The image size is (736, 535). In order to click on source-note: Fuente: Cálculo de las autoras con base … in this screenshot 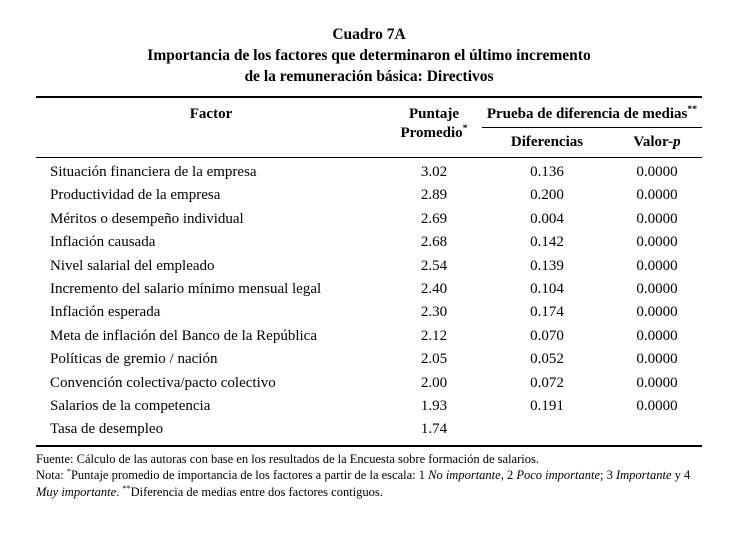, I will do `click(287, 458)`.